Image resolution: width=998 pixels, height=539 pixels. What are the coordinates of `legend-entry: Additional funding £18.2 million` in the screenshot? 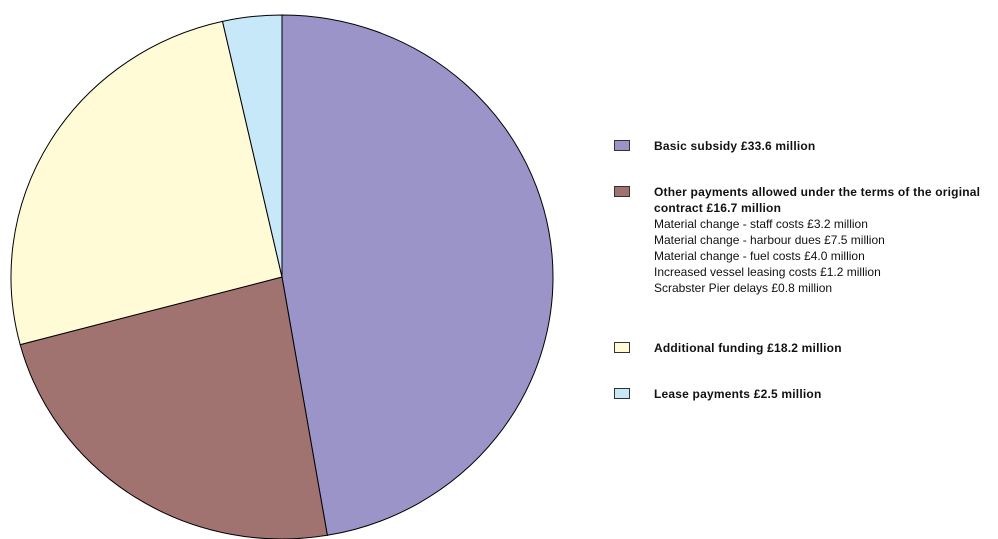 It's located at (806, 348).